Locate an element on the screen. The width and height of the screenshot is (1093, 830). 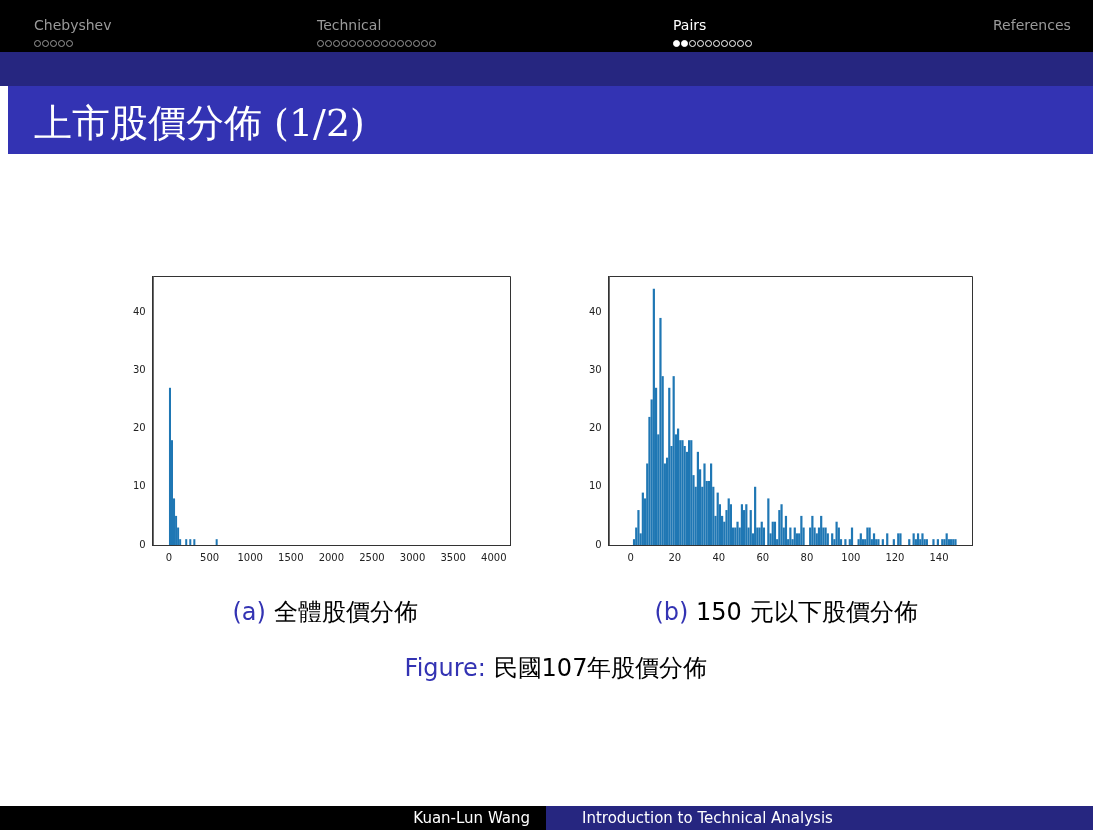
x-tick-label: 500 is located at coordinates (210, 557).